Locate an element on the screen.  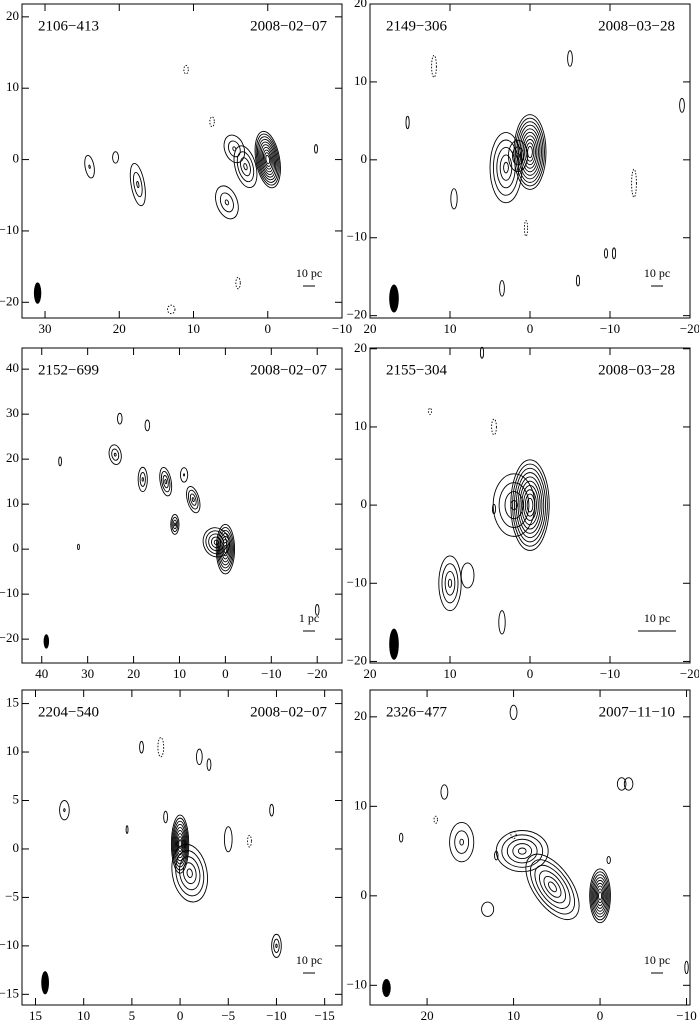
epoch-date: 2008−02−07 is located at coordinates (288, 712).